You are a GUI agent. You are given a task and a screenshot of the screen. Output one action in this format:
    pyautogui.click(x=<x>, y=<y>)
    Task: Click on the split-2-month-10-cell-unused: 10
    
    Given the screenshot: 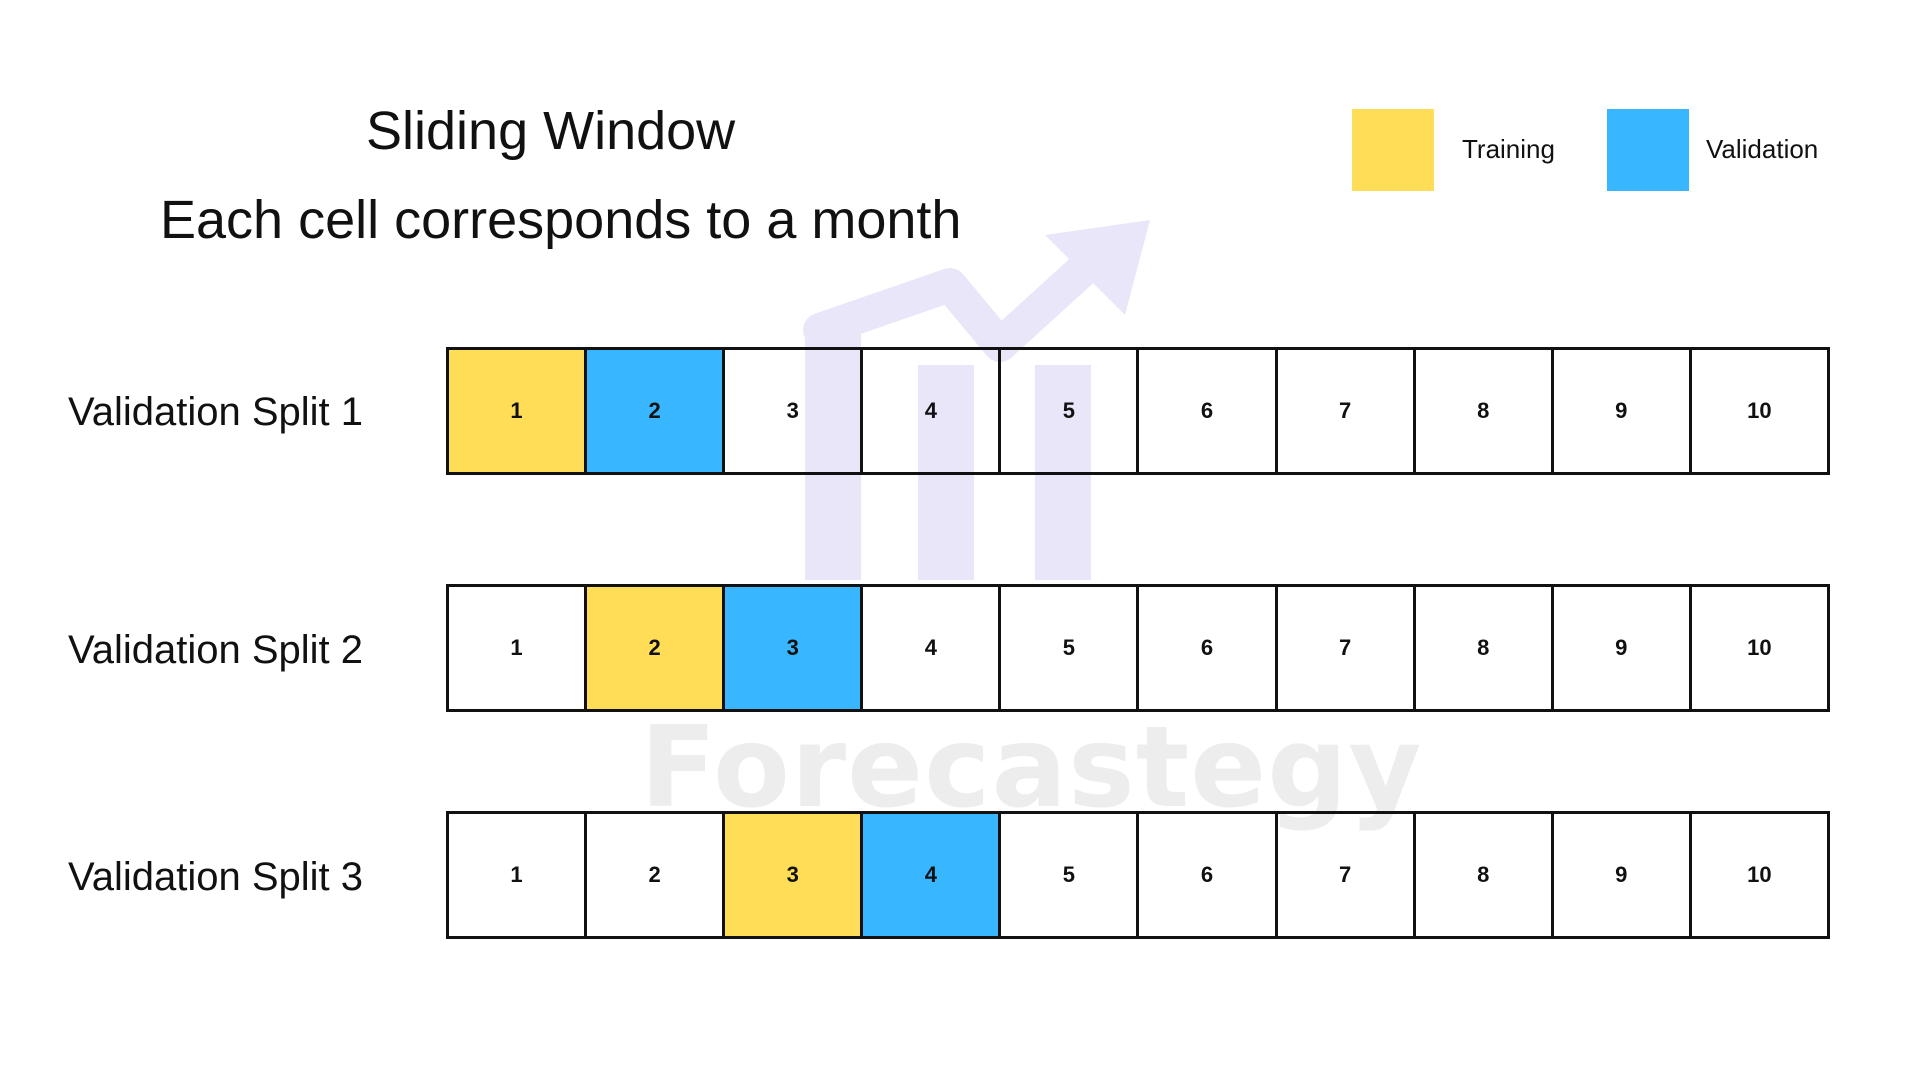 What is the action you would take?
    pyautogui.click(x=1759, y=647)
    